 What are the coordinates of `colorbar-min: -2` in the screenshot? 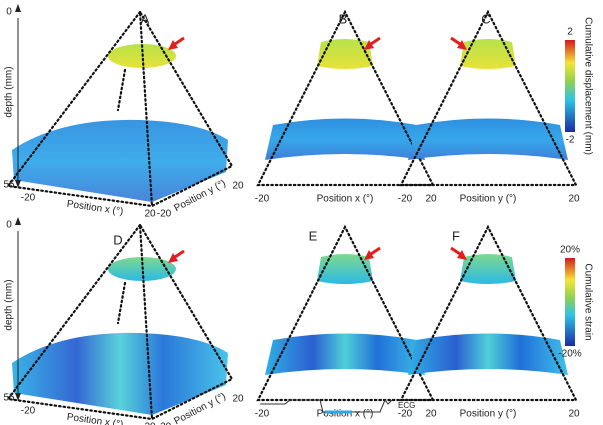 It's located at (570, 140).